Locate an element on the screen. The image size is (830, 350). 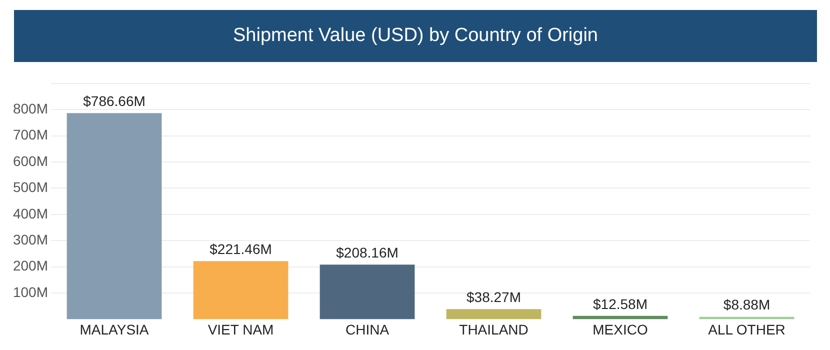
x-tick-label: CHINA is located at coordinates (367, 329).